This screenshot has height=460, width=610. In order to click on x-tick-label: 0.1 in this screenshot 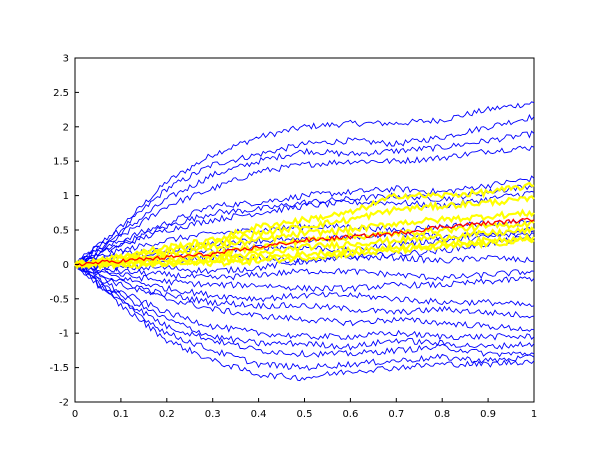, I will do `click(121, 414)`.